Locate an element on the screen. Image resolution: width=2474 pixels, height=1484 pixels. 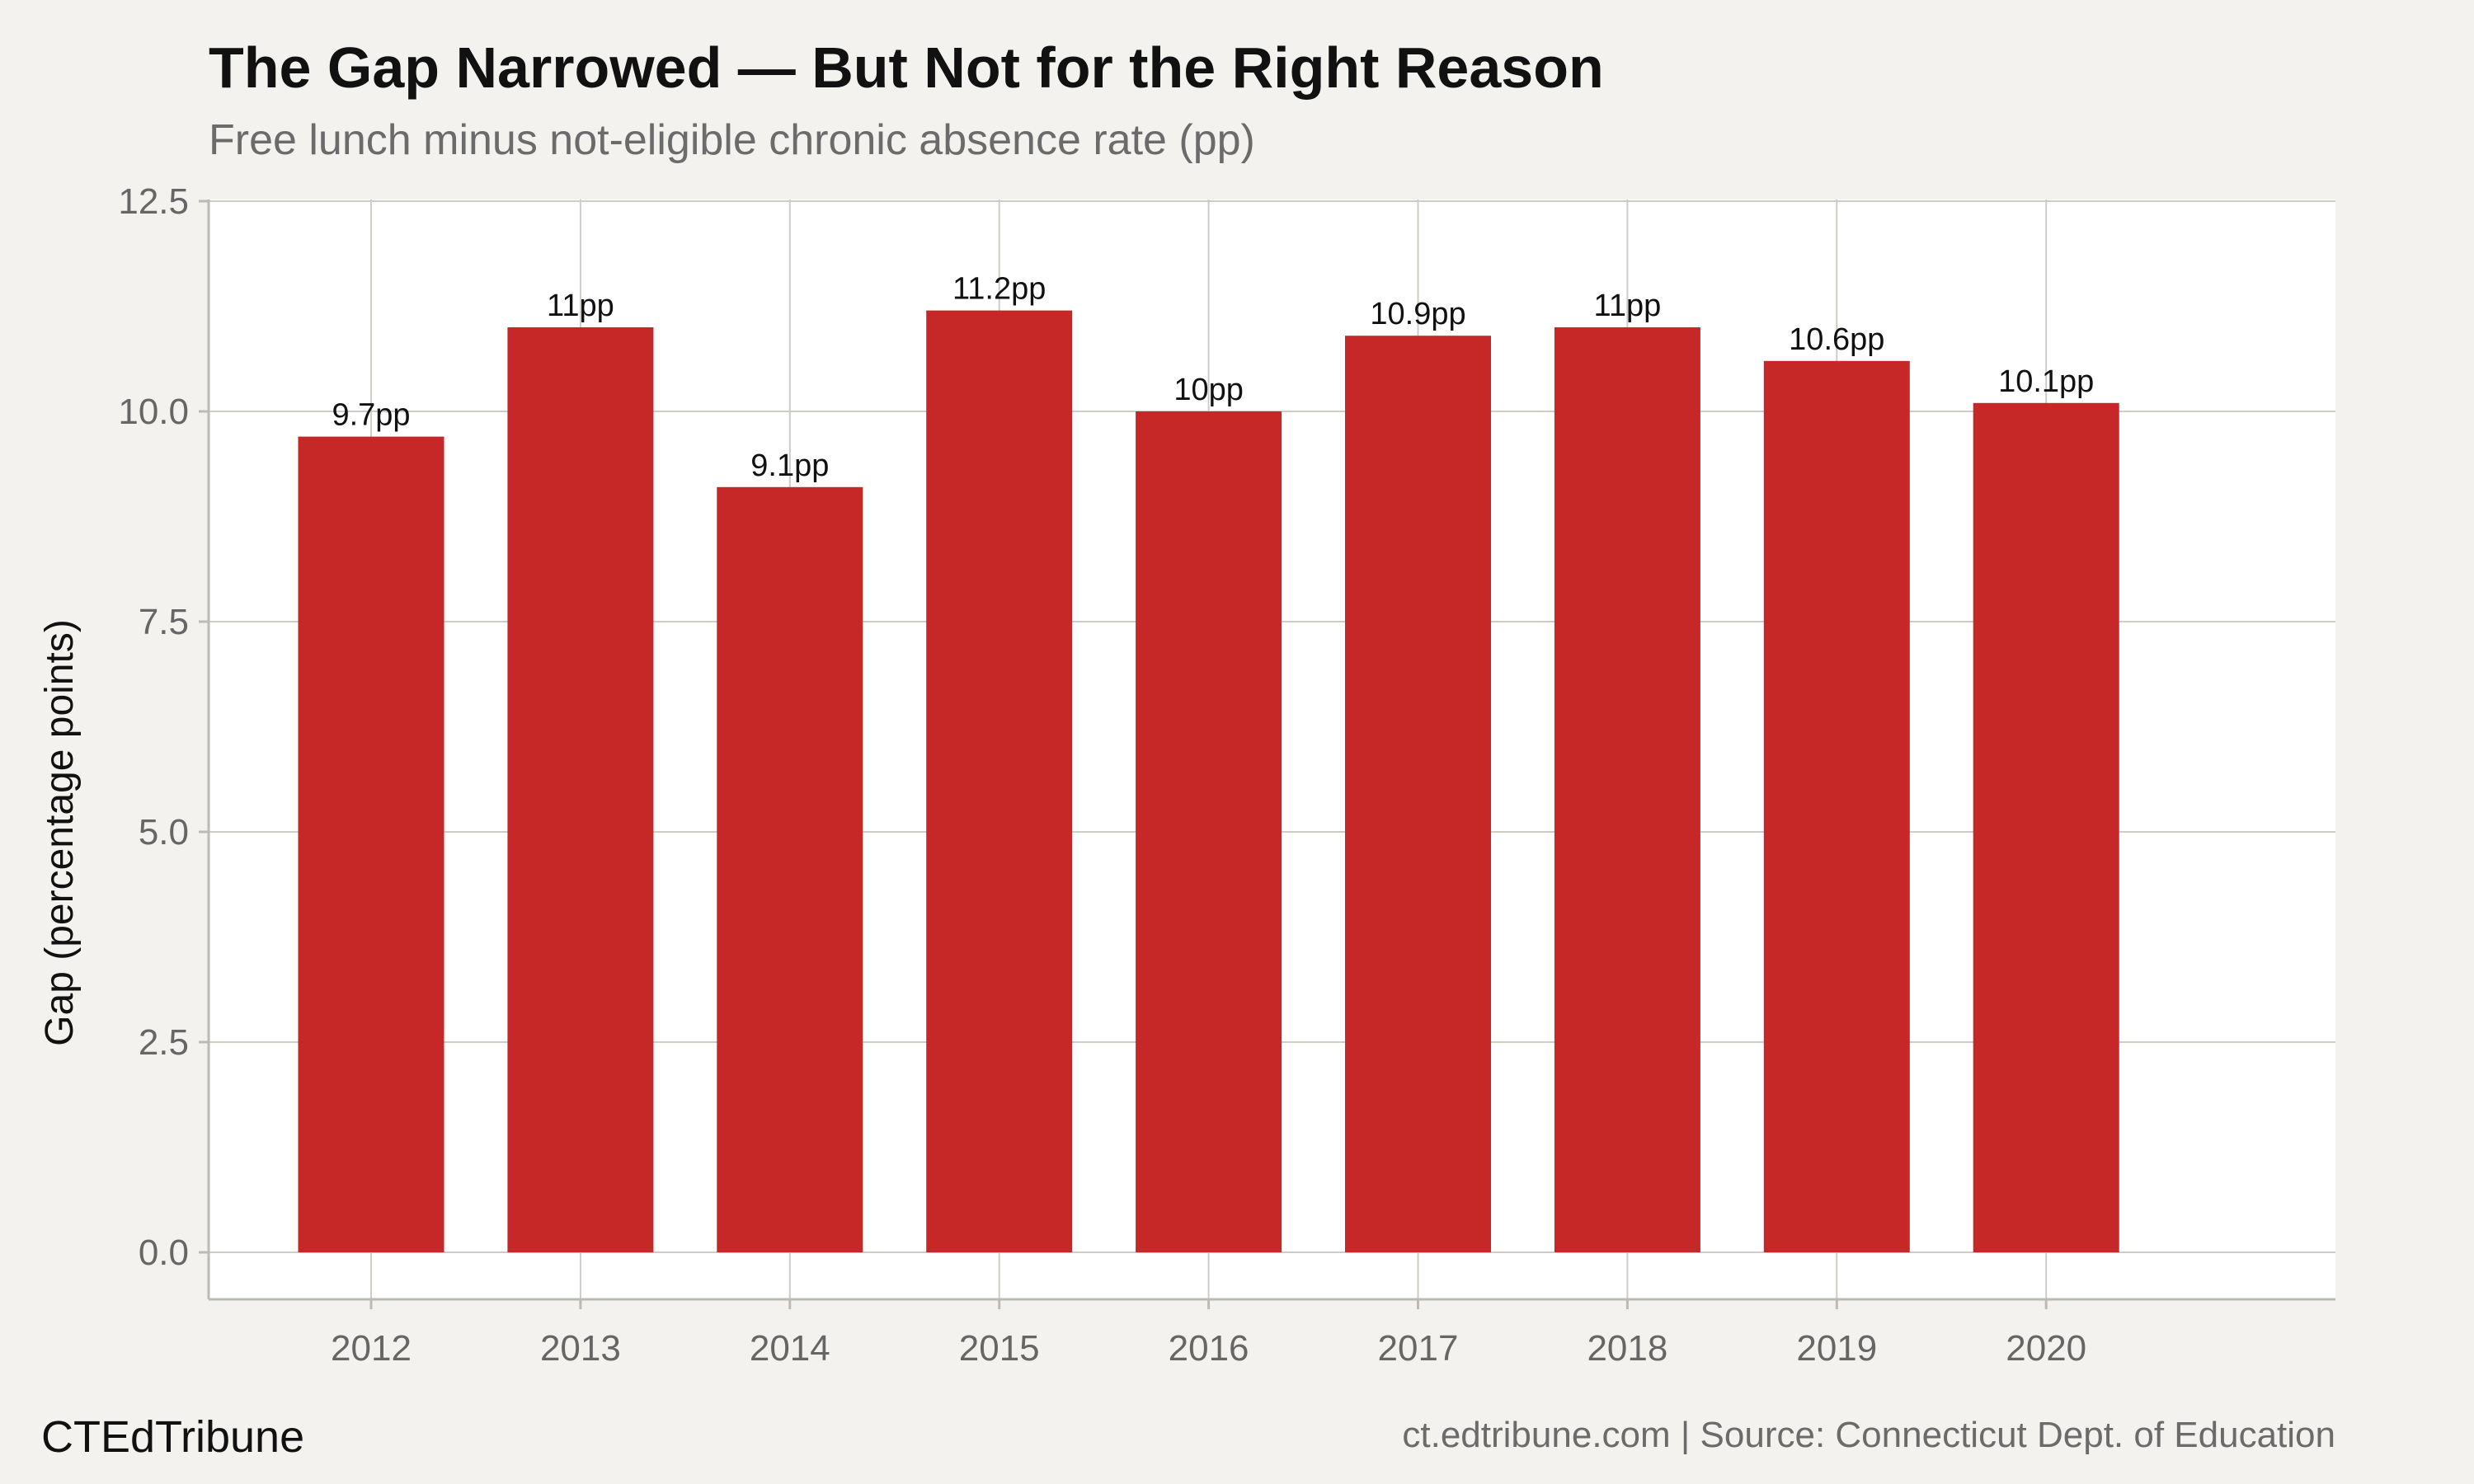
y-axis-label: Gap (percentage points) is located at coordinates (60, 832).